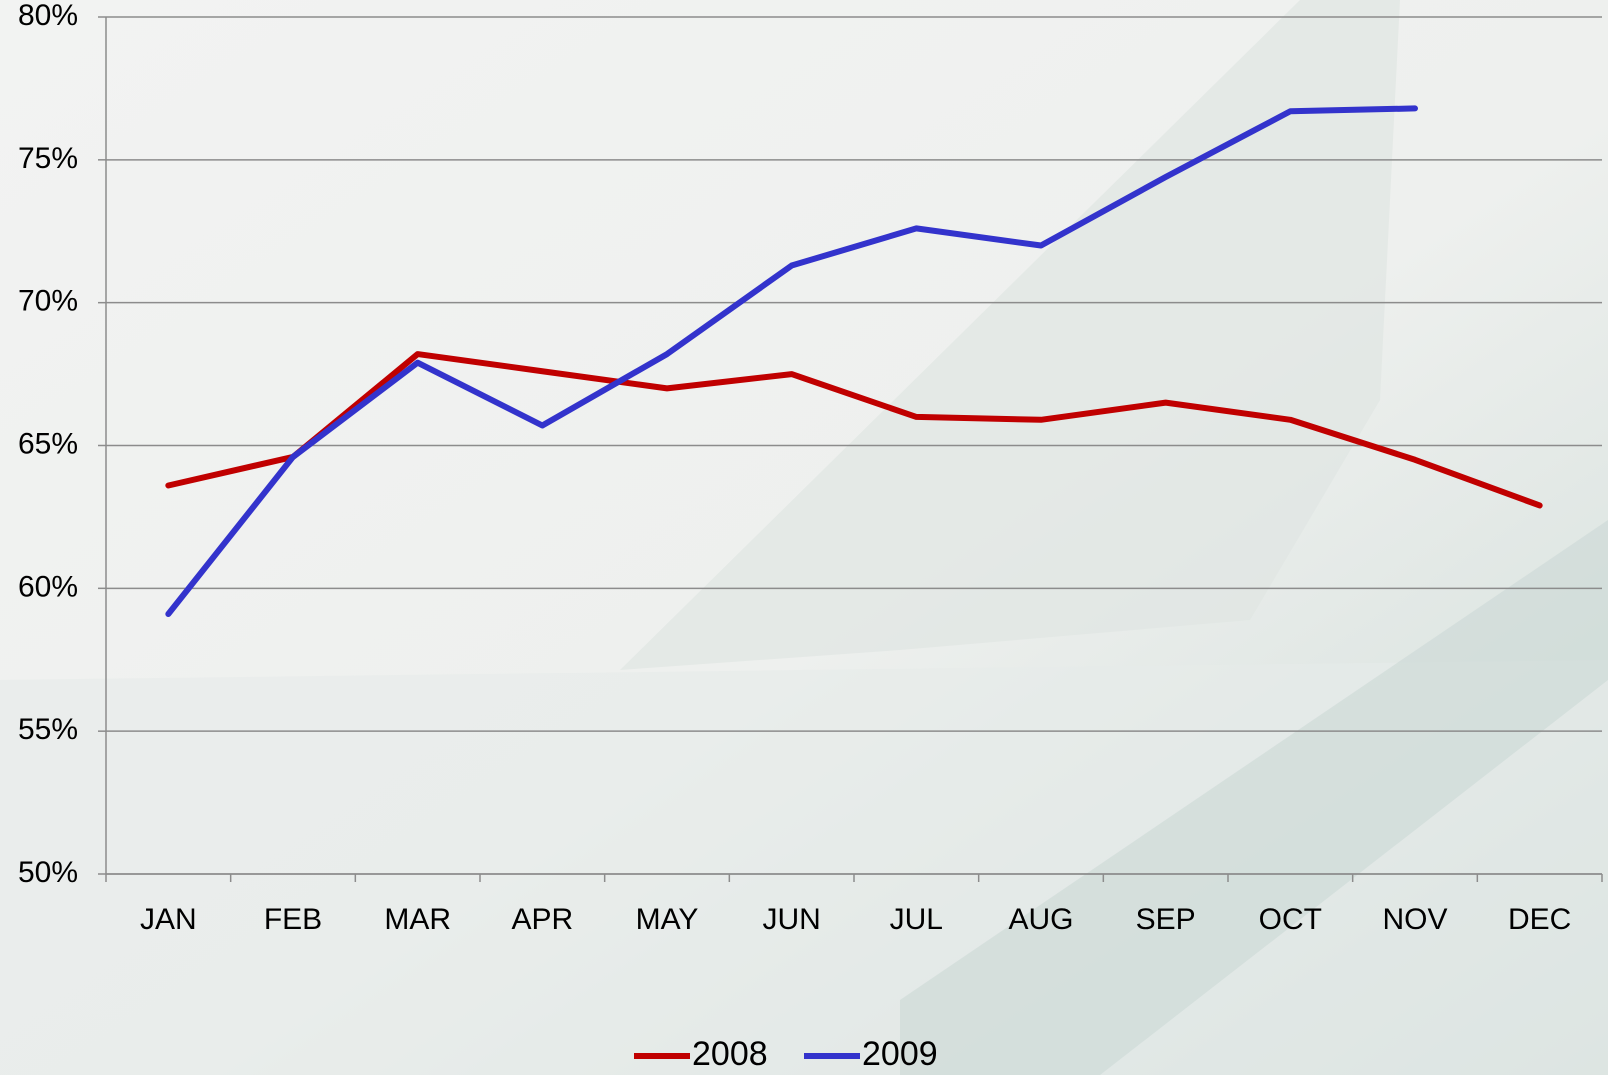  What do you see at coordinates (48, 729) in the screenshot?
I see `y-tick-label: 55%` at bounding box center [48, 729].